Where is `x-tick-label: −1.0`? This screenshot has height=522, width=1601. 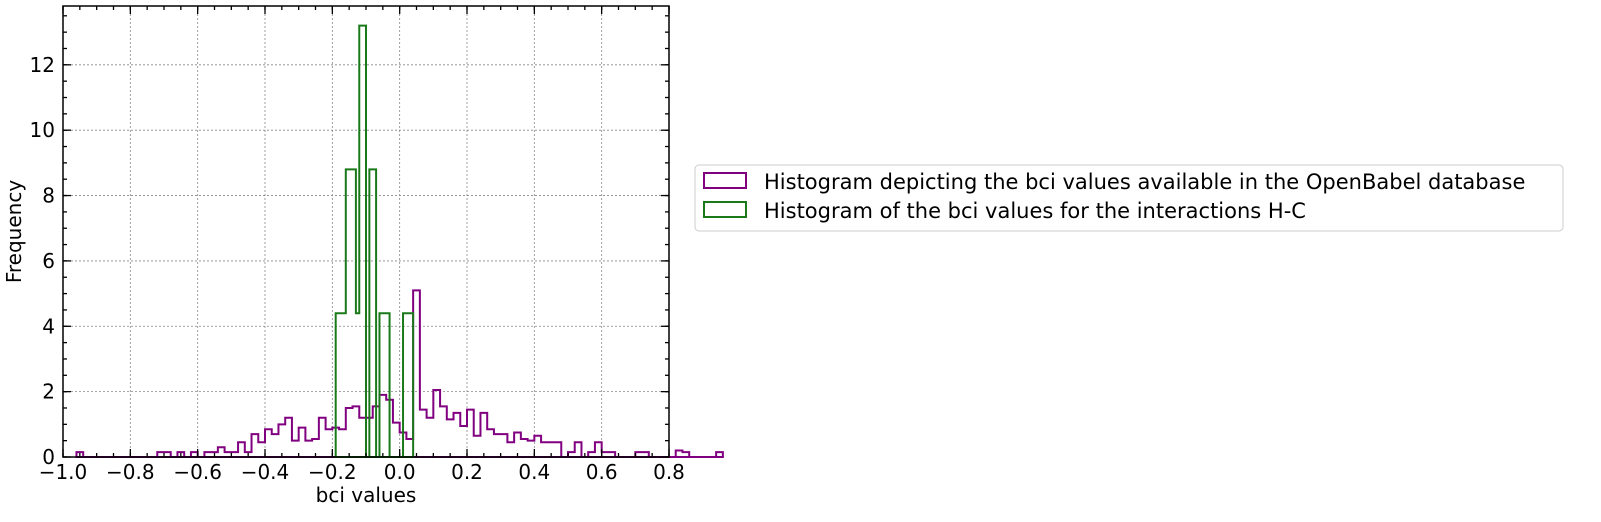
x-tick-label: −1.0 is located at coordinates (63, 472).